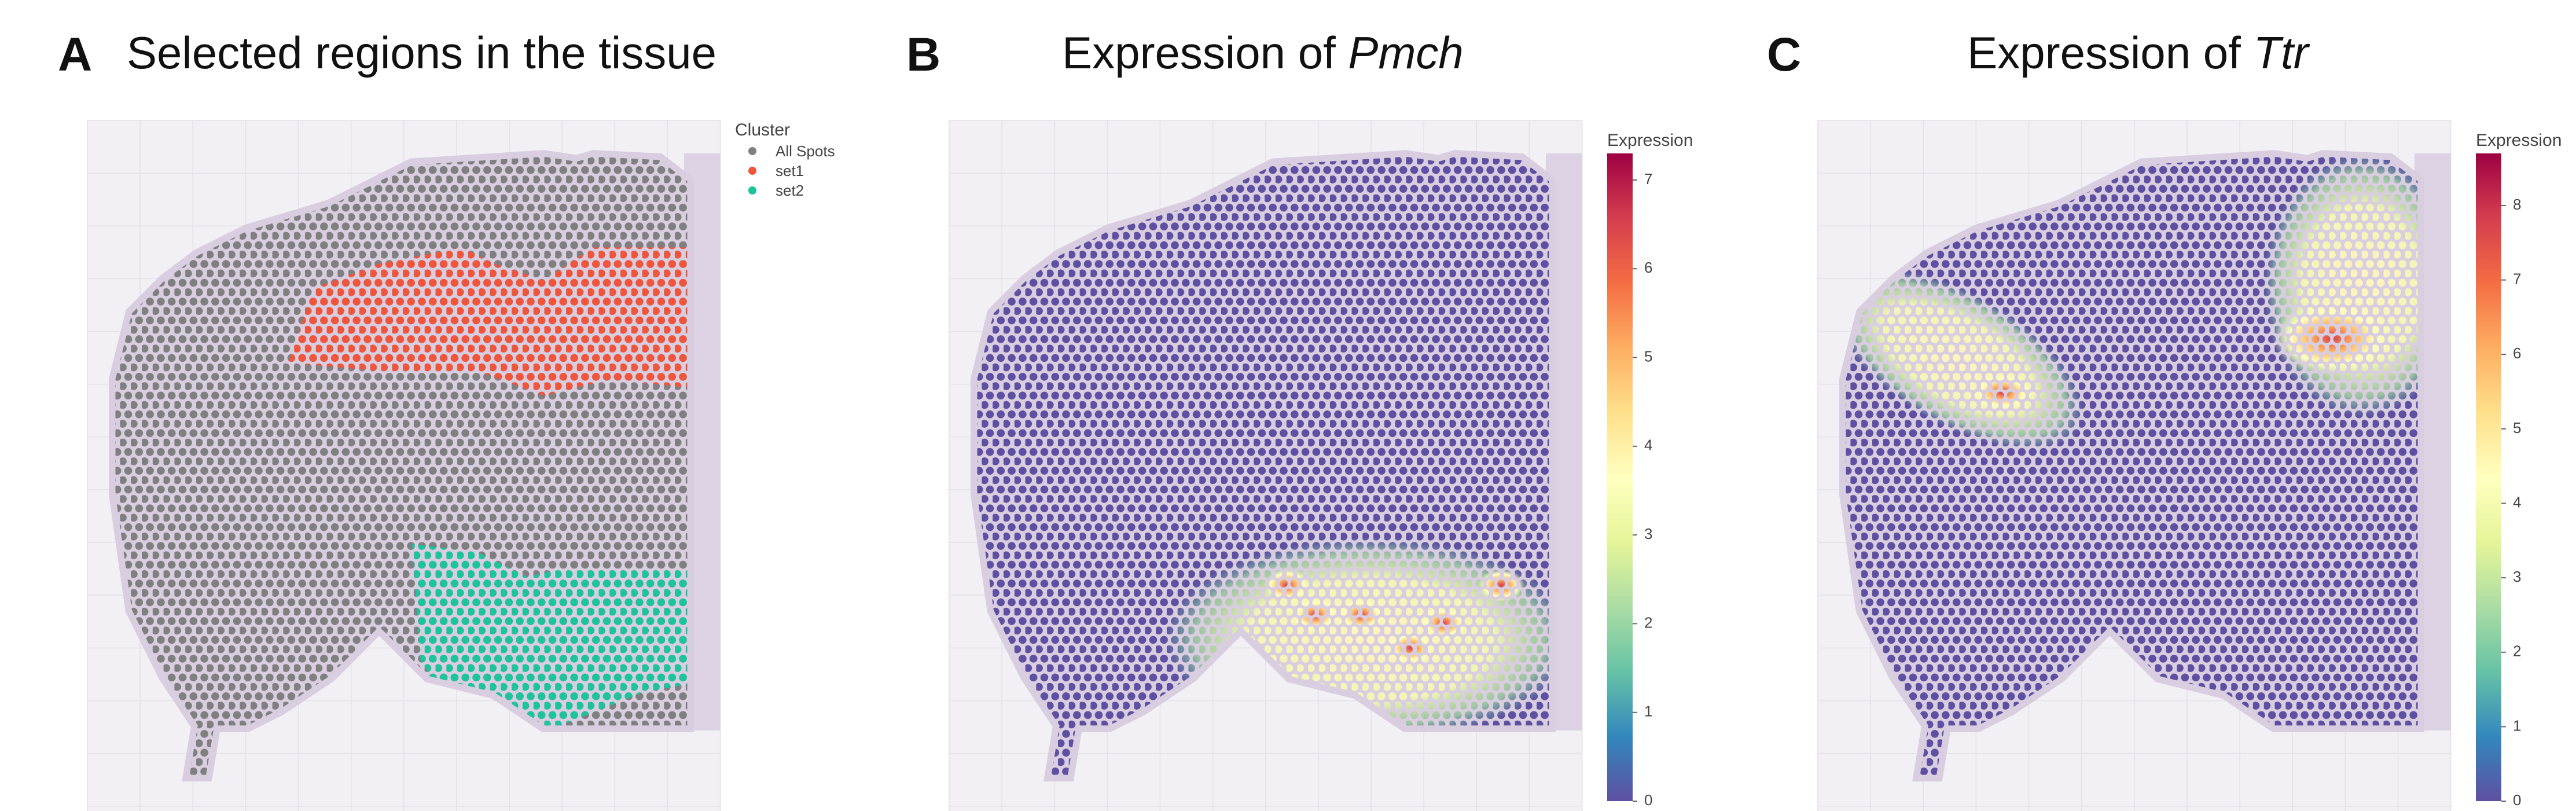  What do you see at coordinates (1405, 52) in the screenshot?
I see `gene-name: Pmch` at bounding box center [1405, 52].